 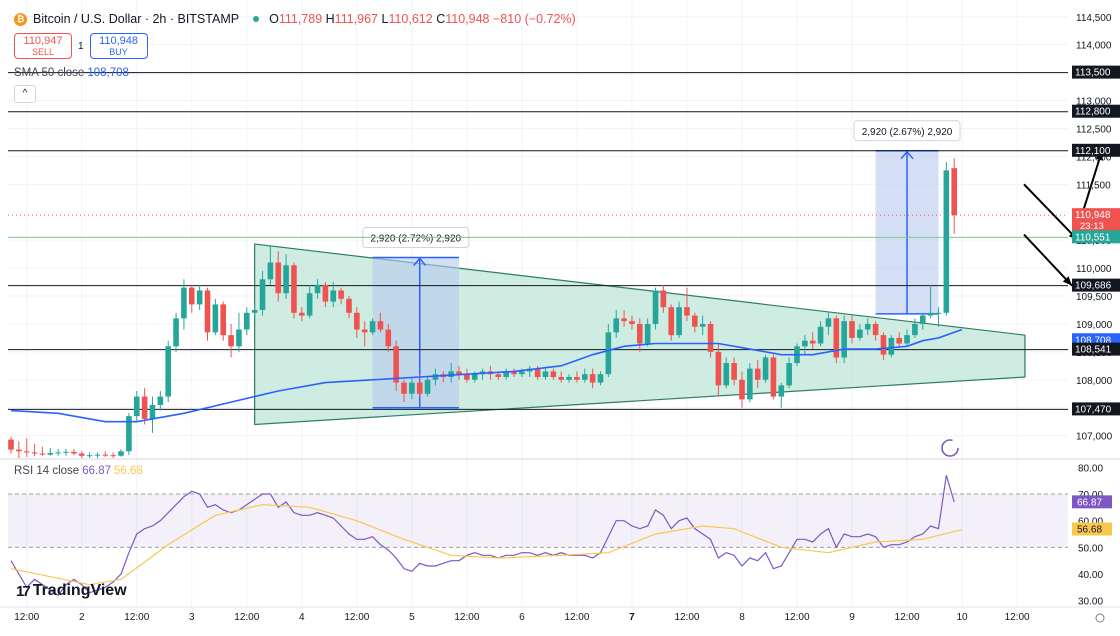 What do you see at coordinates (43, 41) in the screenshot?
I see `sell-price: 110,947` at bounding box center [43, 41].